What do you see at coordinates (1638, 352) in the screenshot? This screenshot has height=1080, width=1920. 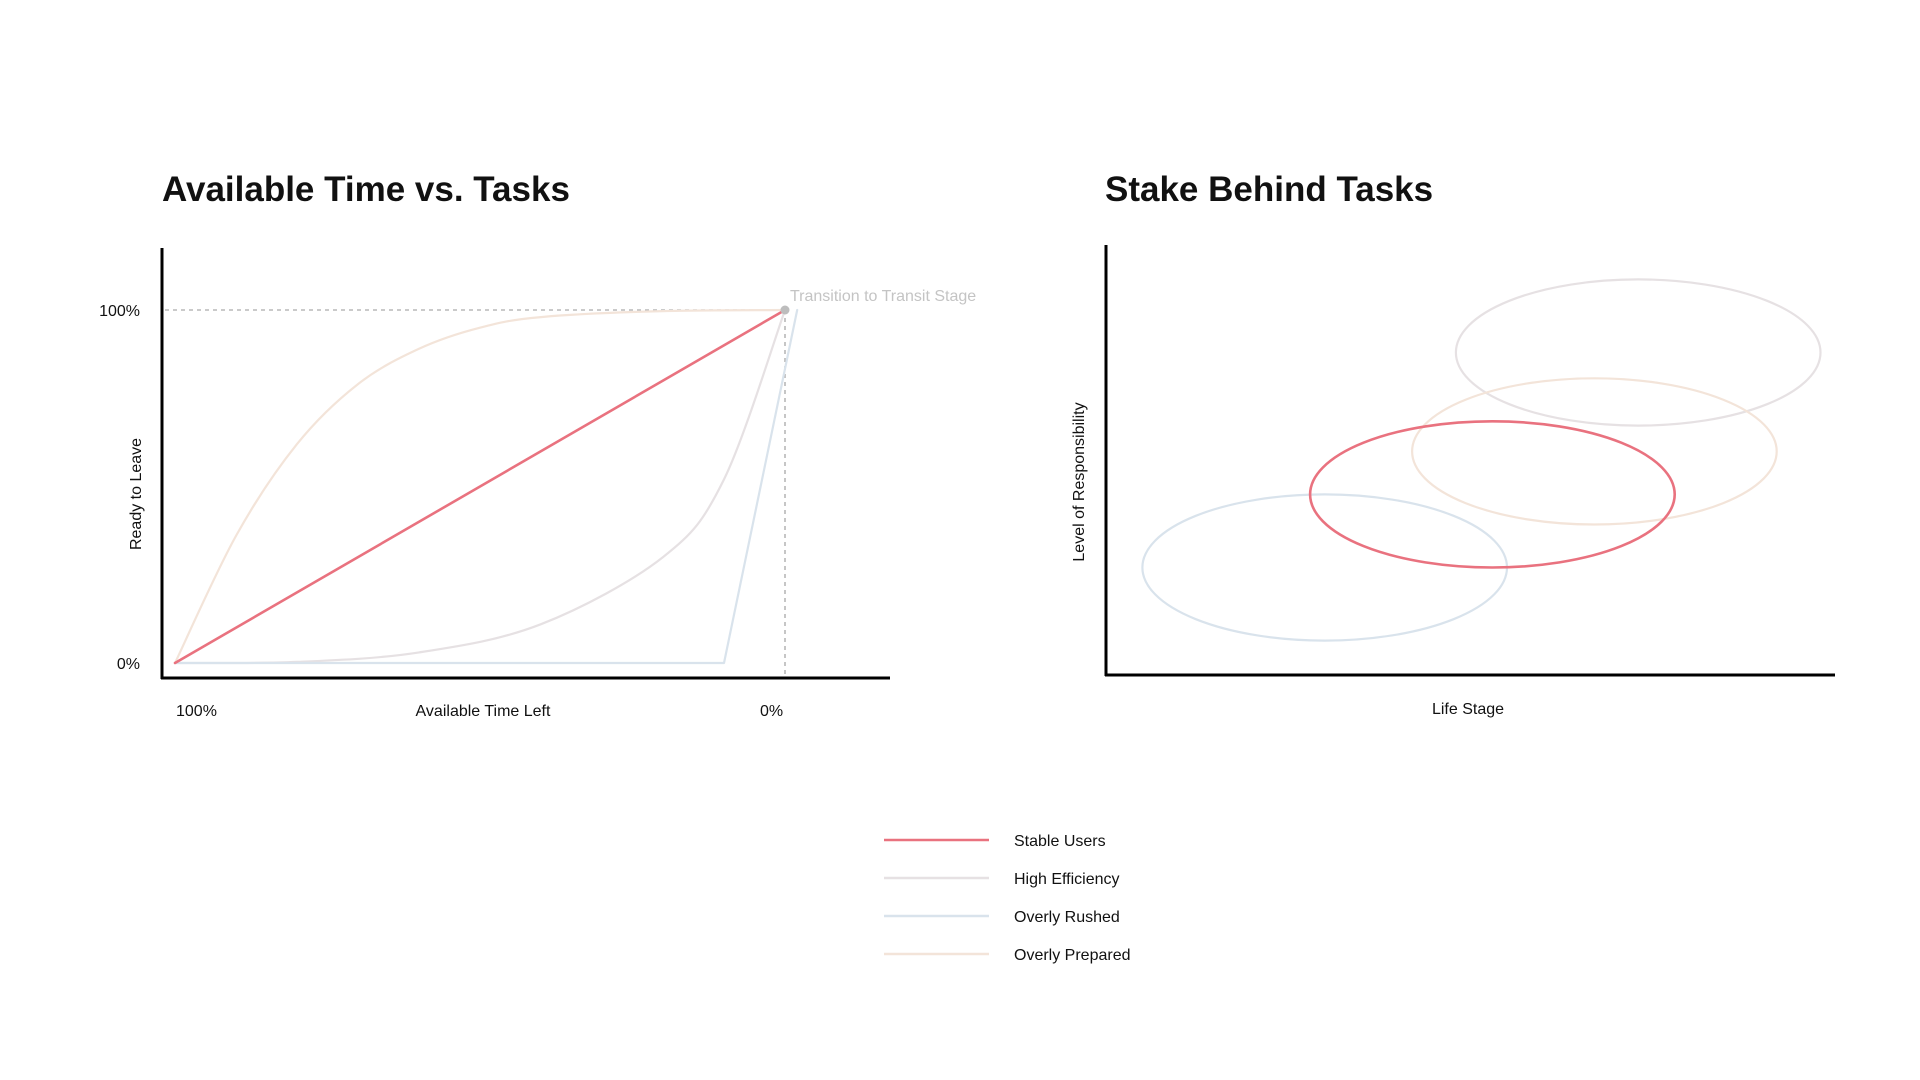 I see `ellipse-high-efficiency` at bounding box center [1638, 352].